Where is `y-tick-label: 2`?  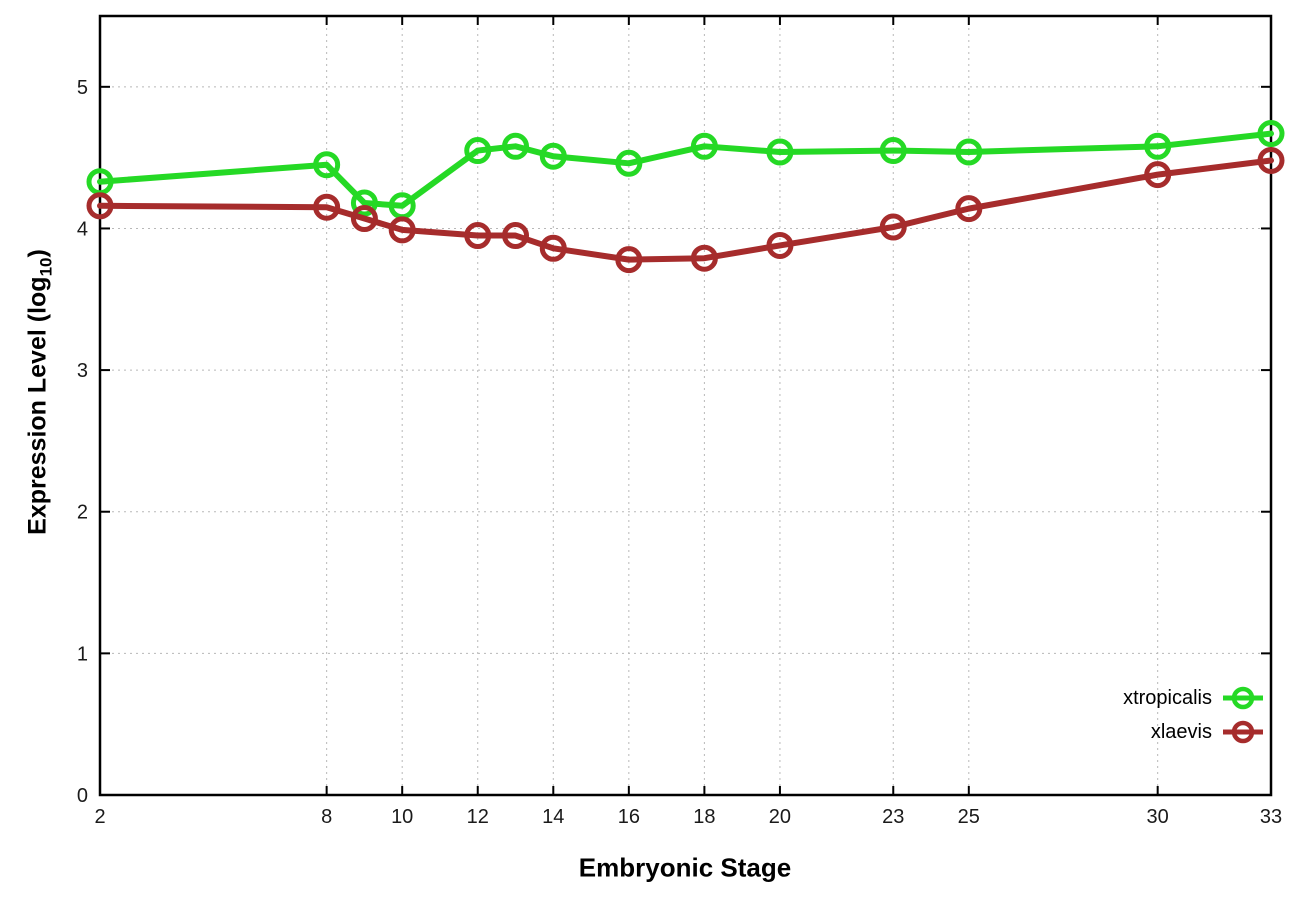
y-tick-label: 2 is located at coordinates (82, 513).